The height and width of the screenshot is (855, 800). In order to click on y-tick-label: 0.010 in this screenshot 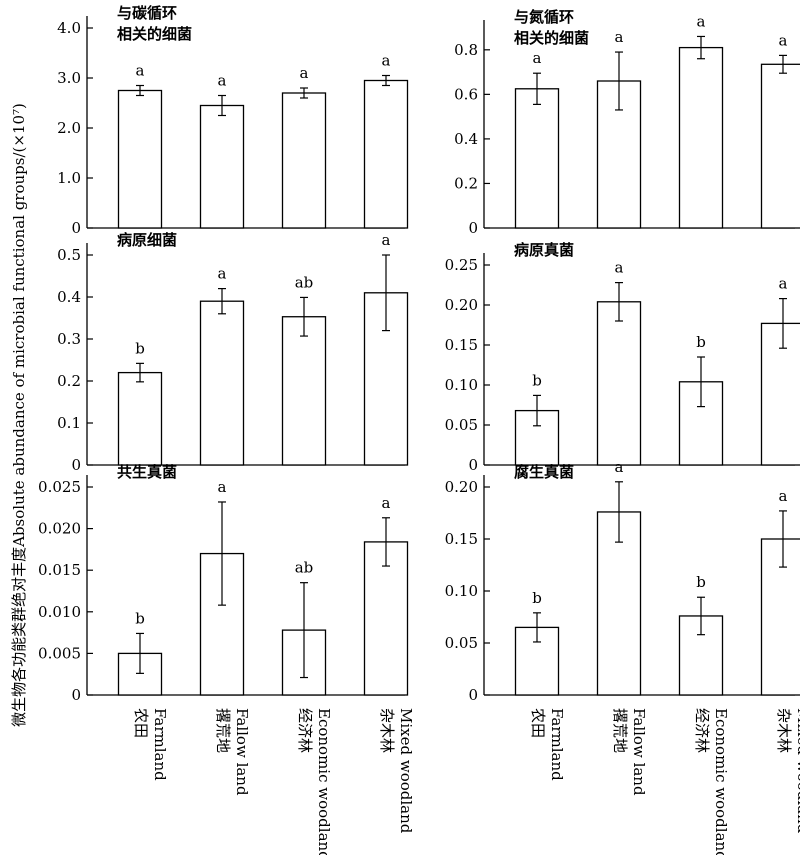, I will do `click(59, 612)`.